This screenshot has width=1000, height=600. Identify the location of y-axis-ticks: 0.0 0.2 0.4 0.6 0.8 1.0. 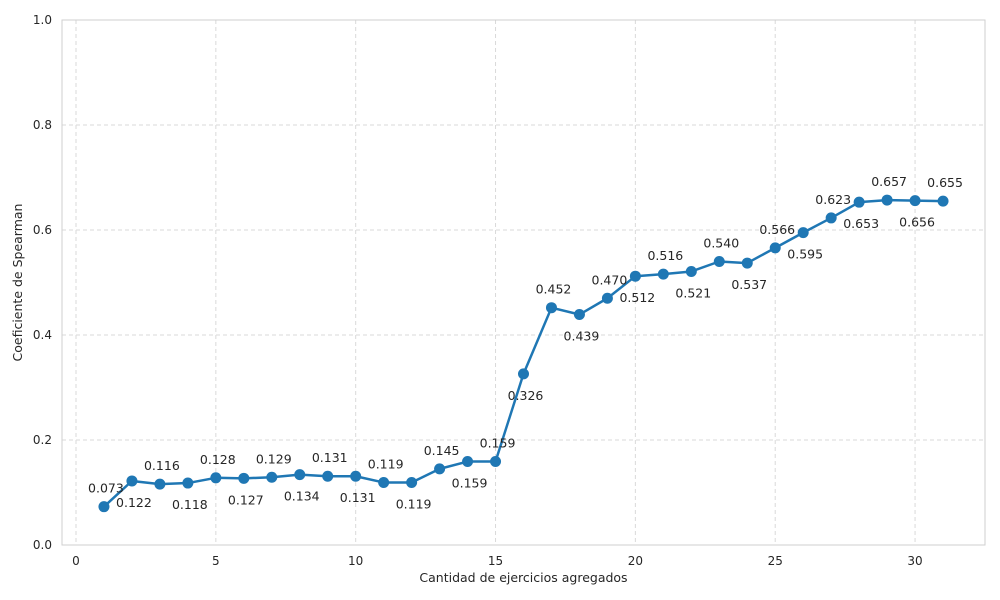
(42, 282).